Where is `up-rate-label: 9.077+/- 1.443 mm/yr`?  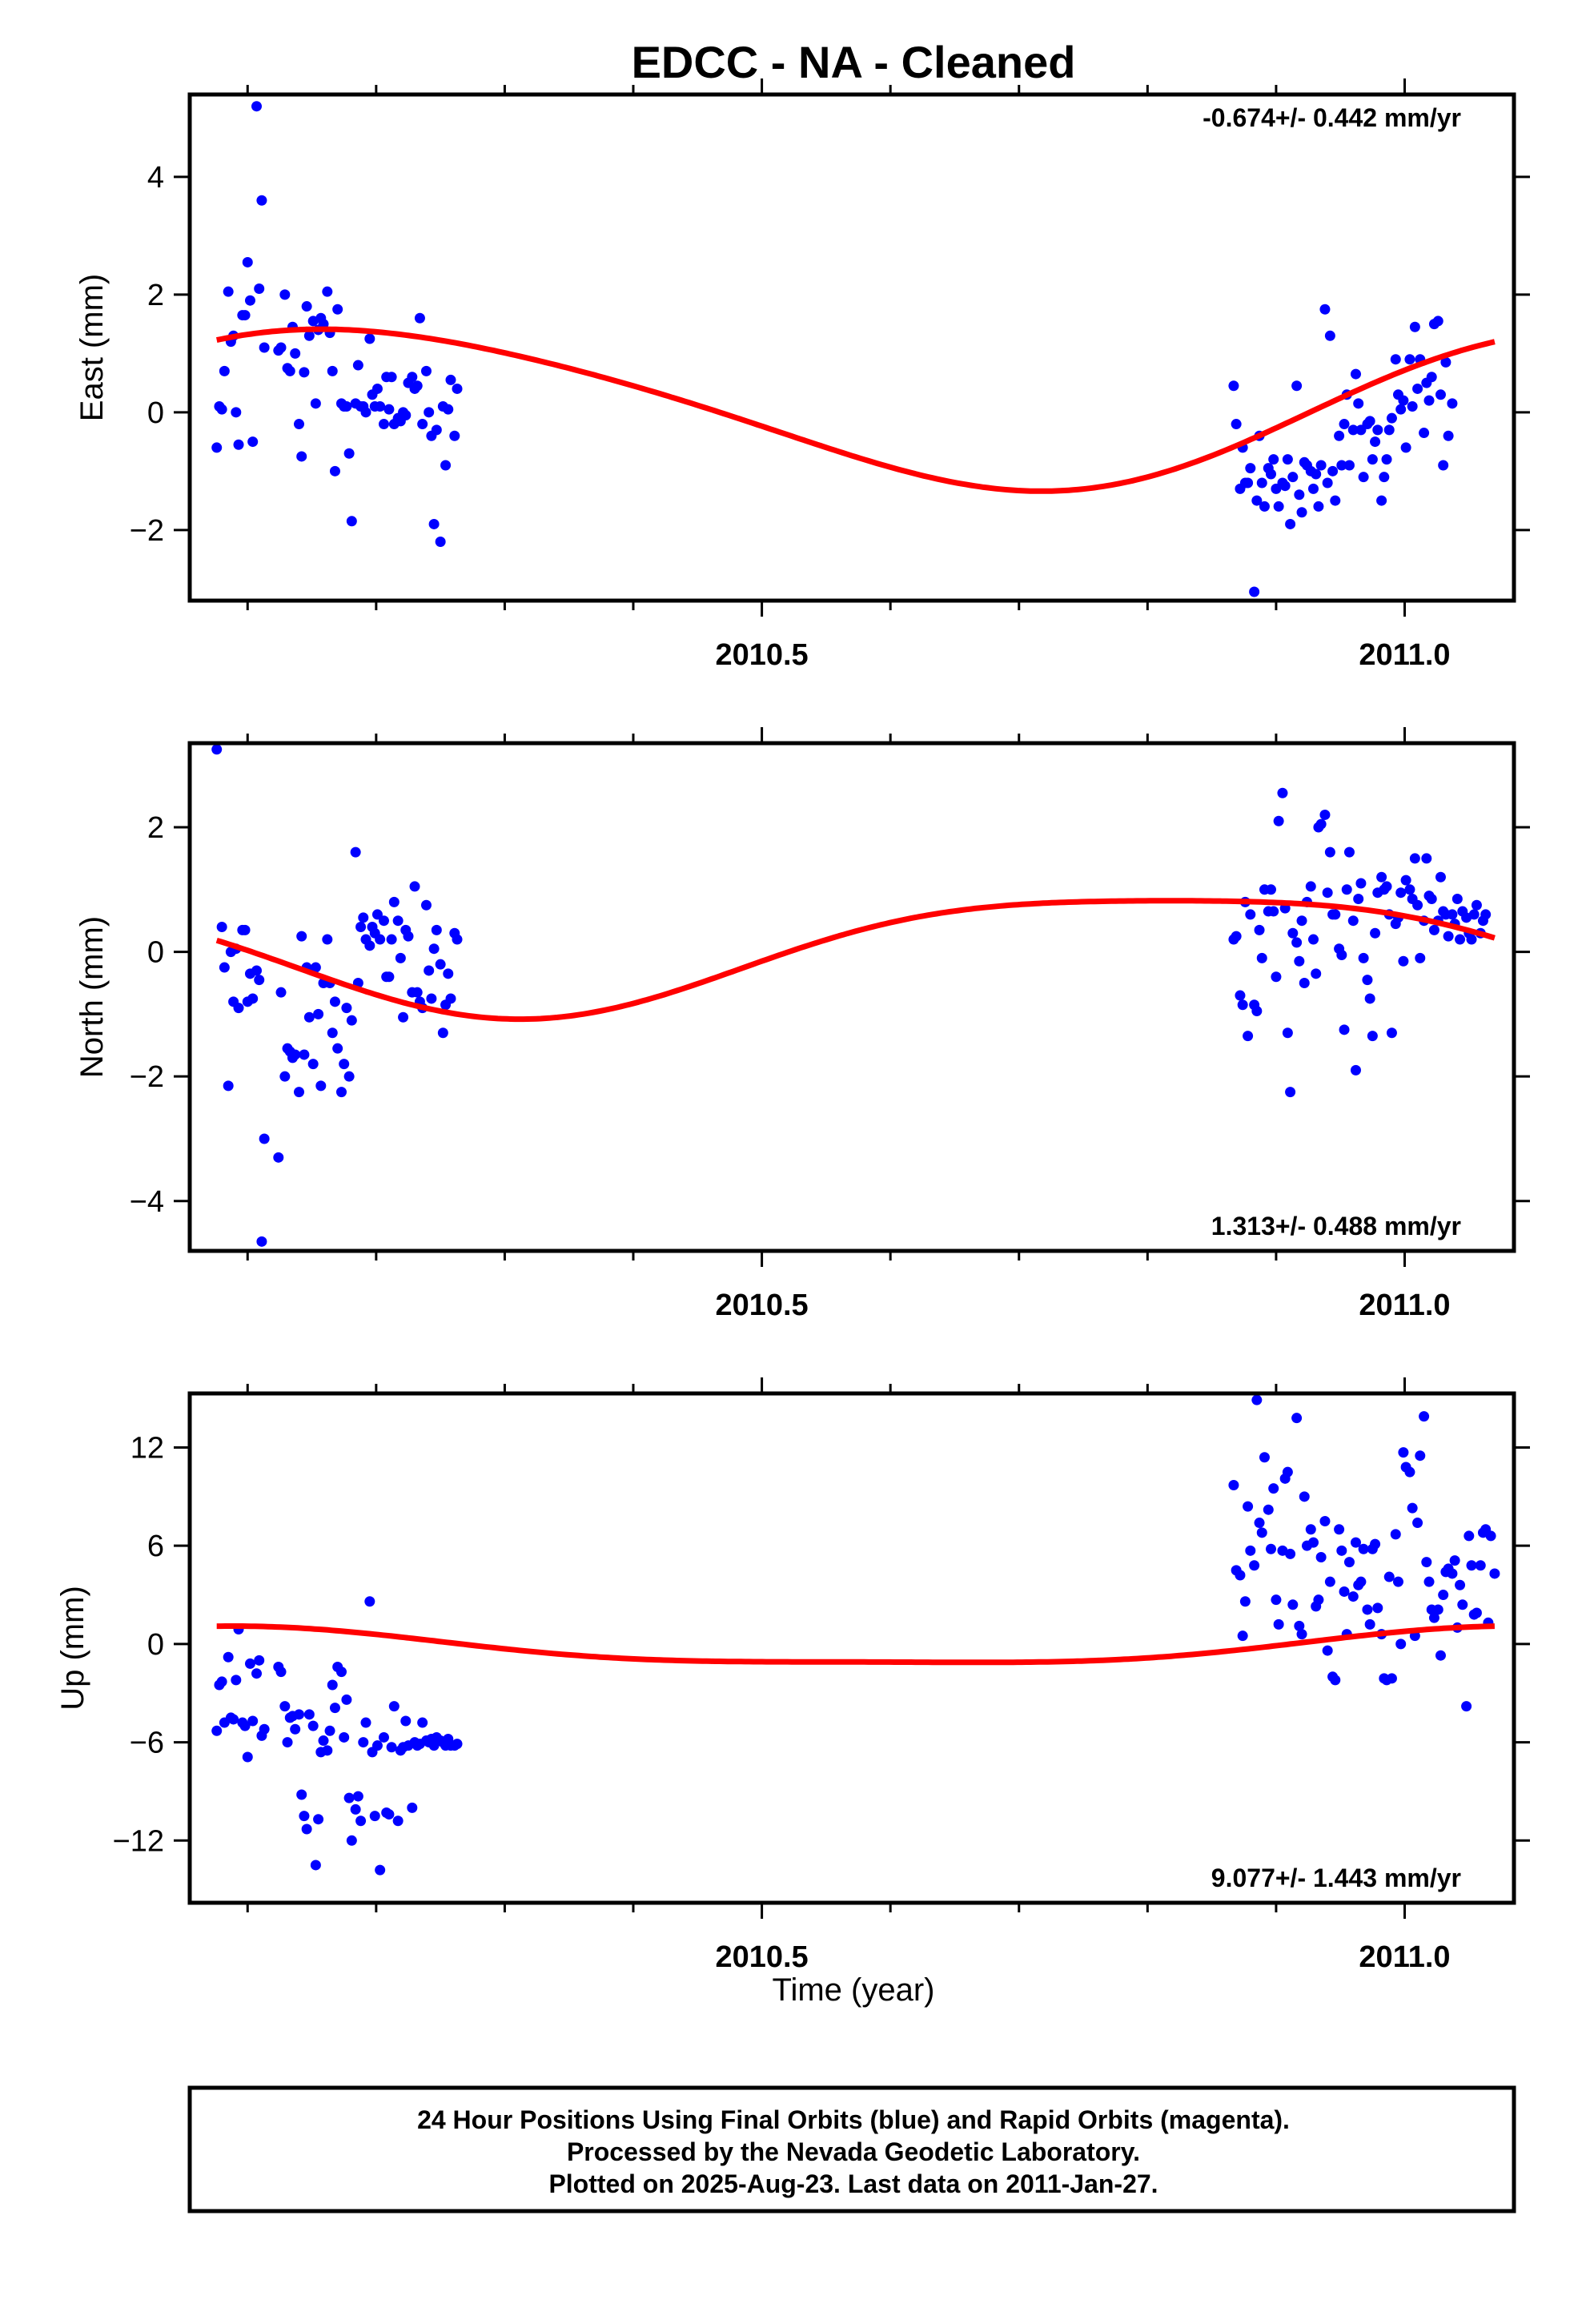
up-rate-label: 9.077+/- 1.443 mm/yr is located at coordinates (1336, 1878).